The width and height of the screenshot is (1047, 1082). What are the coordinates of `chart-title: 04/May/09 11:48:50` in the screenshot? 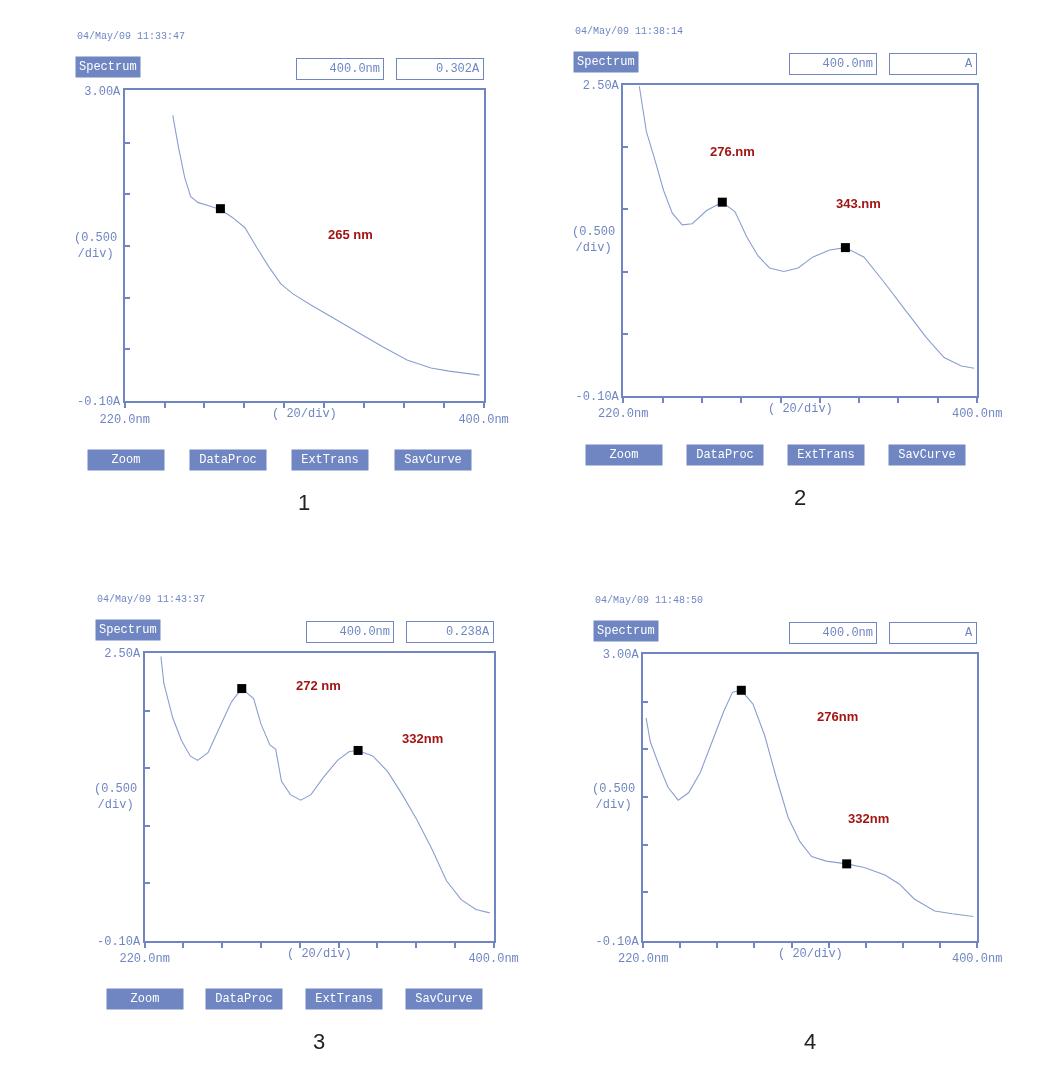 It's located at (649, 600).